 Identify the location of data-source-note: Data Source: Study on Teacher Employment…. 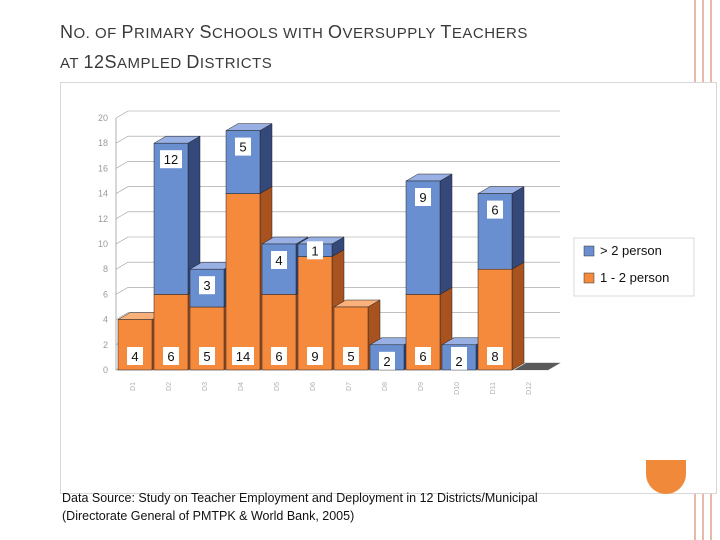
(362, 507).